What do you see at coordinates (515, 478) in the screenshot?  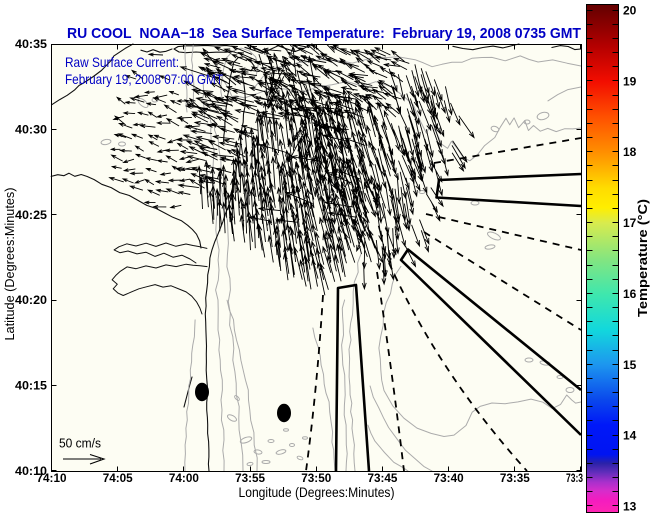 I see `svg-text: 73:35` at bounding box center [515, 478].